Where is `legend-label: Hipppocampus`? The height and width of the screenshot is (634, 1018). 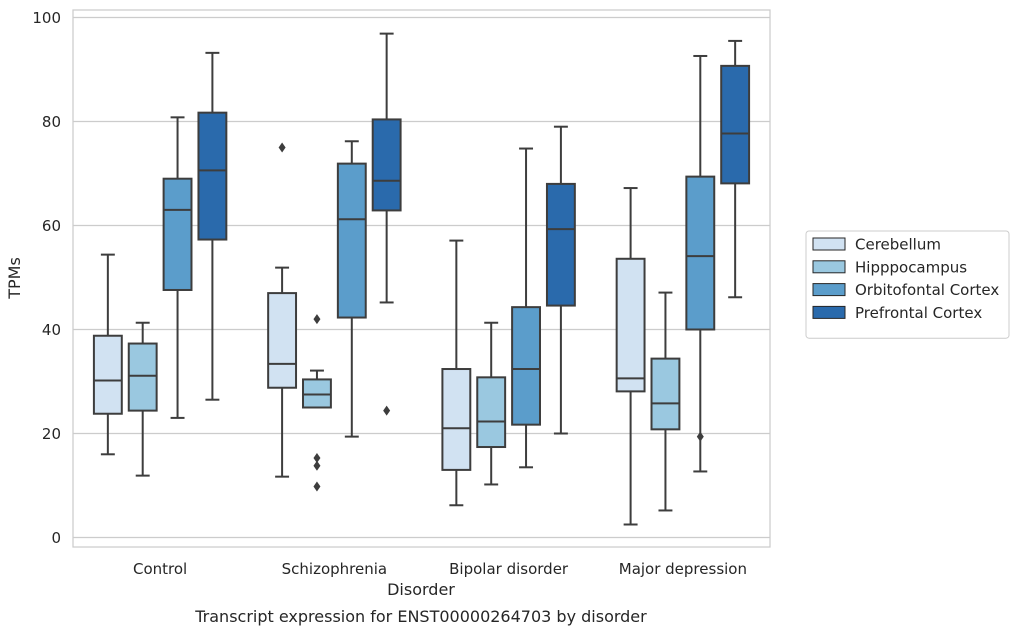
legend-label: Hipppocampus is located at coordinates (911, 267).